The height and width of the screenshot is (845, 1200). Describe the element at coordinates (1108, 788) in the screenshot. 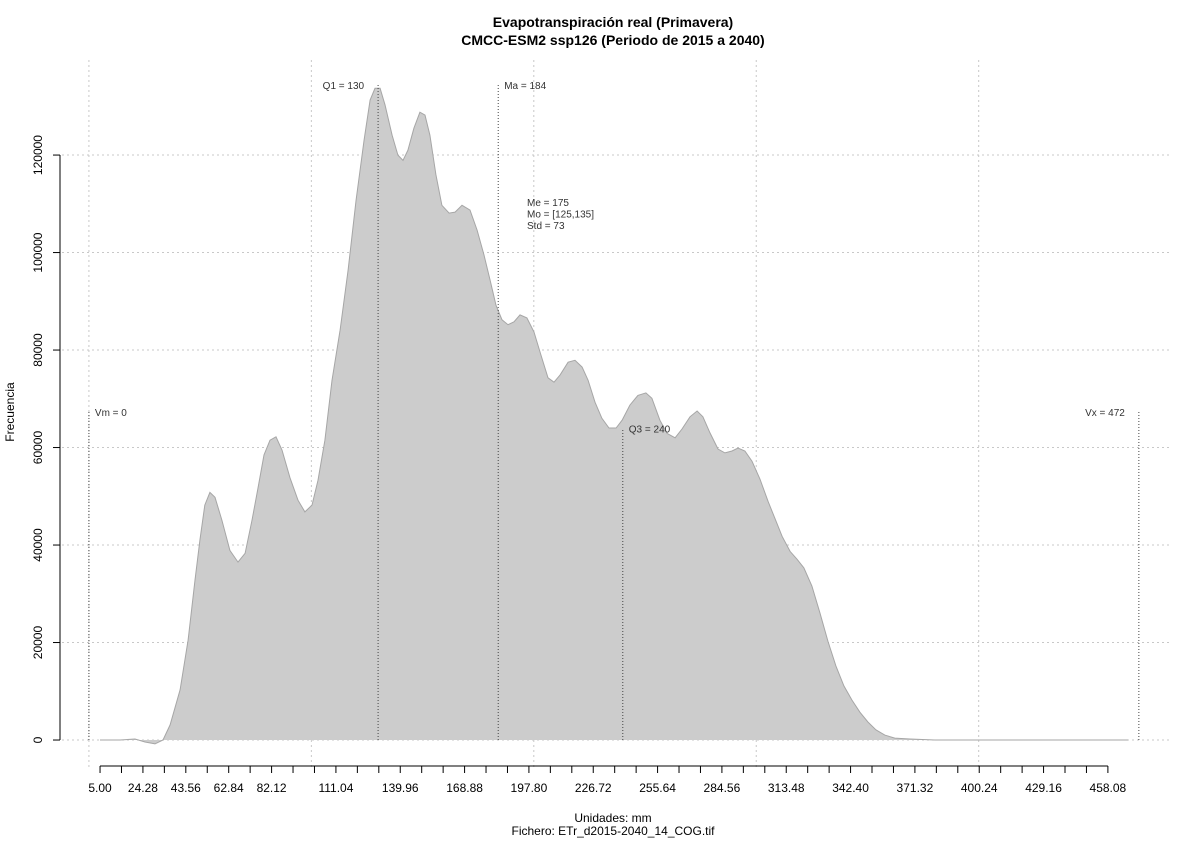

I see `x-tick-label: 458.08` at that location.